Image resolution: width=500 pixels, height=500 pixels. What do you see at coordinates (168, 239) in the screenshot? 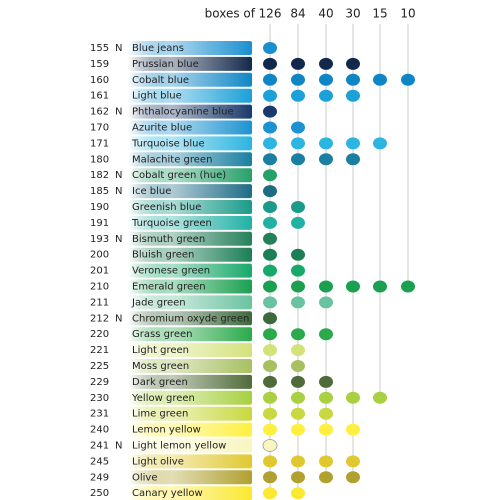
I see `pencil-name: Bismuth green` at bounding box center [168, 239].